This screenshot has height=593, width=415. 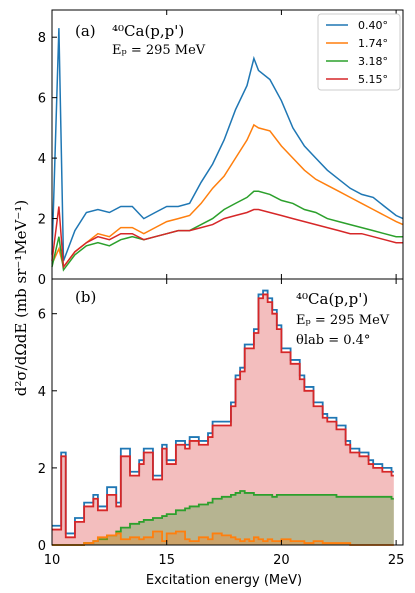 What do you see at coordinates (42, 392) in the screenshot?
I see `panel-b-ytick-label-2: 4` at bounding box center [42, 392].